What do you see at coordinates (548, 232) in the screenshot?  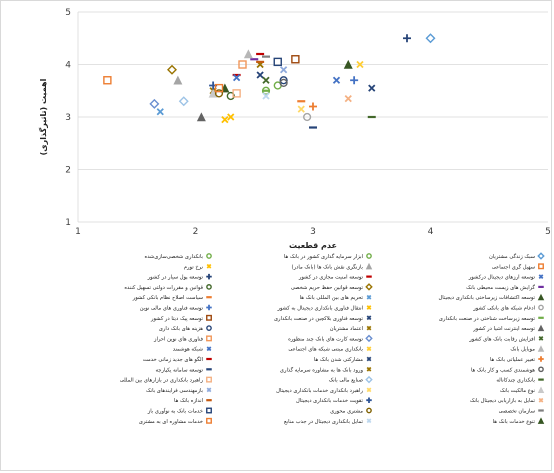 I see `x-tick-label: 5` at bounding box center [548, 232].